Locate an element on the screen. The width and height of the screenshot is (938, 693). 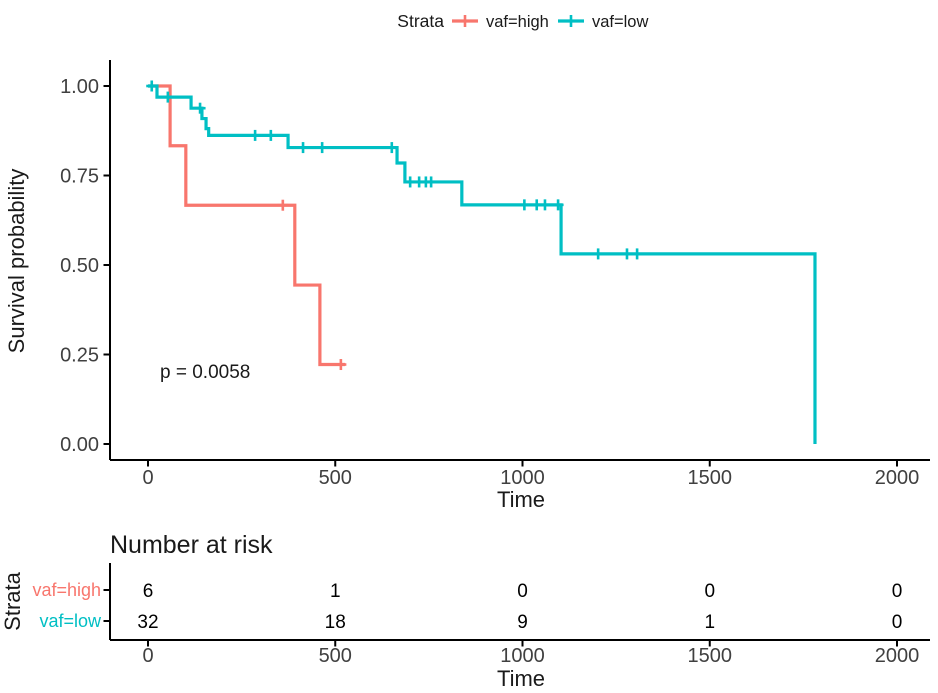
risk-table-title: Number at risk is located at coordinates (191, 545).